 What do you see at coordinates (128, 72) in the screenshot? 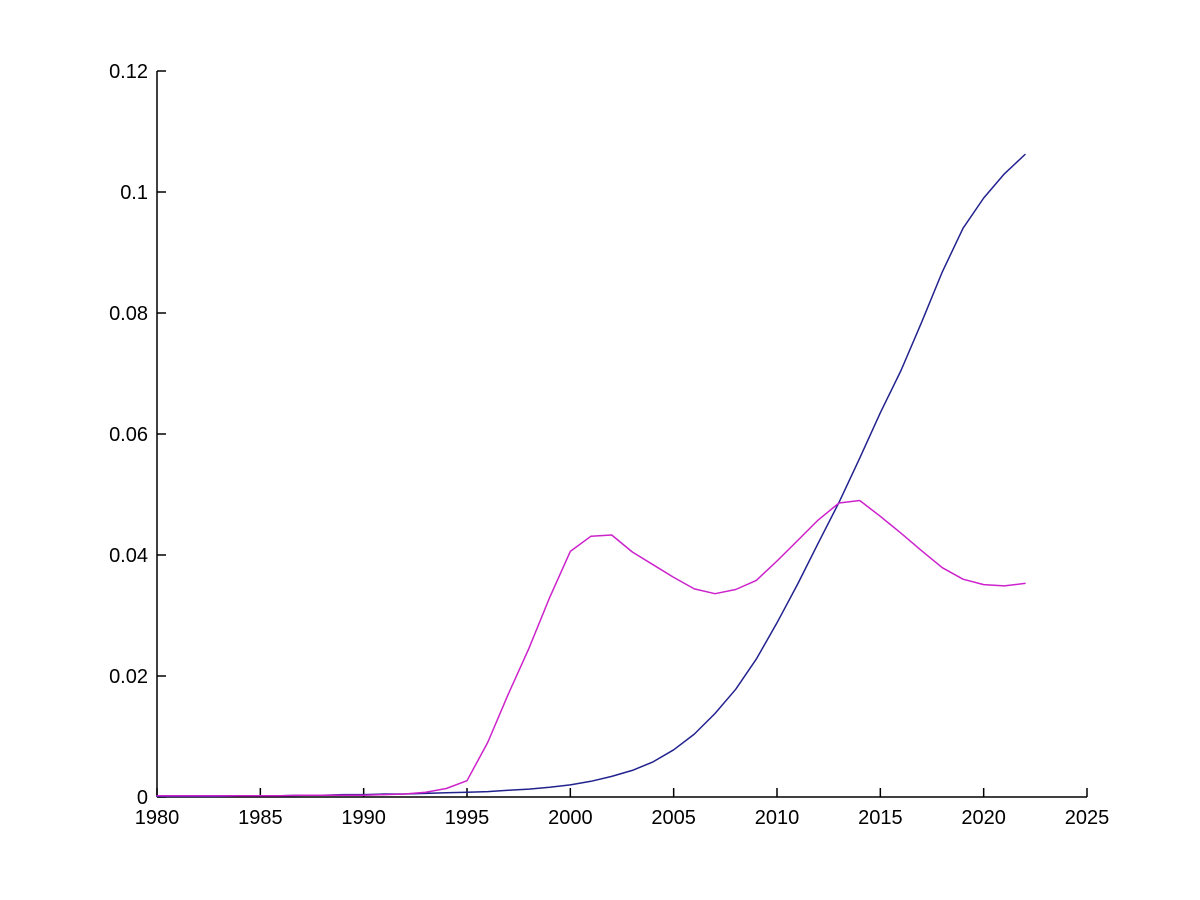
I see `y-tick-label: 0.12` at bounding box center [128, 72].